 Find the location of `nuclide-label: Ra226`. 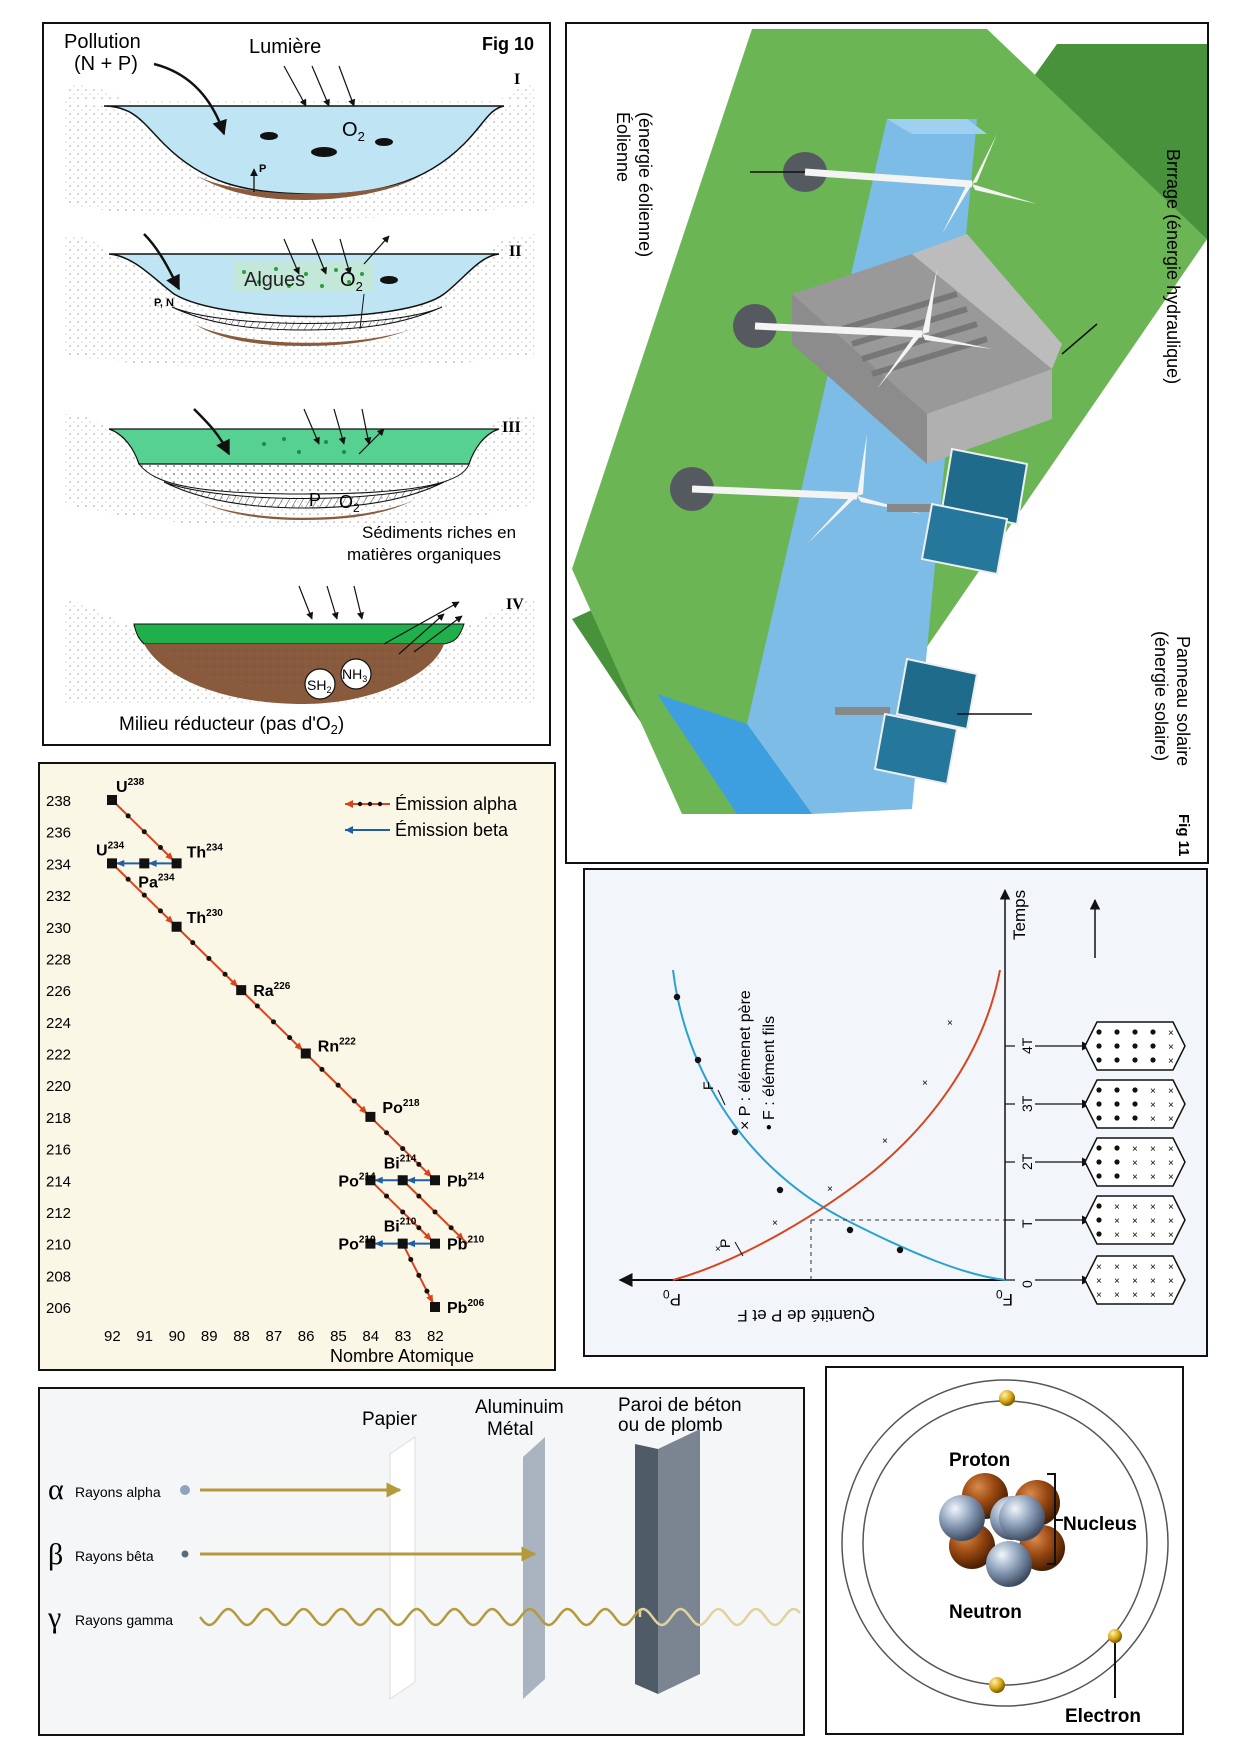

nuclide-label: Ra226 is located at coordinates (272, 990).